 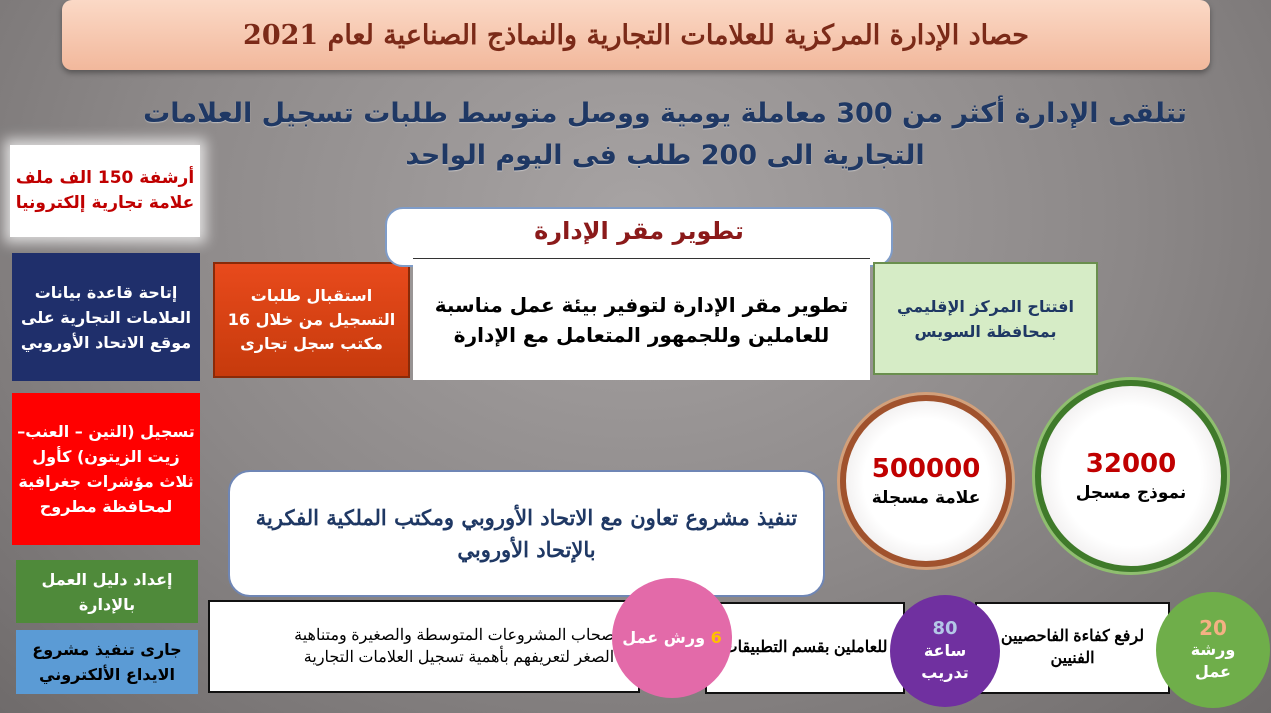 What do you see at coordinates (107, 662) in the screenshot?
I see `e-filing-box: جارى تنفيذ مشروع الايداع الألكتروني` at bounding box center [107, 662].